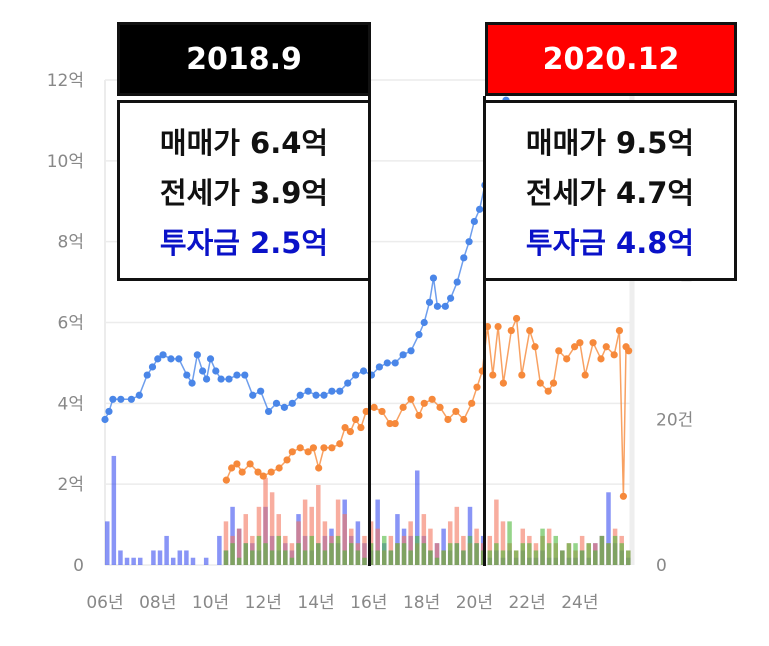 The width and height of the screenshot is (769, 646). What do you see at coordinates (65, 162) in the screenshot?
I see `y-left-tick-label: 10억` at bounding box center [65, 162].